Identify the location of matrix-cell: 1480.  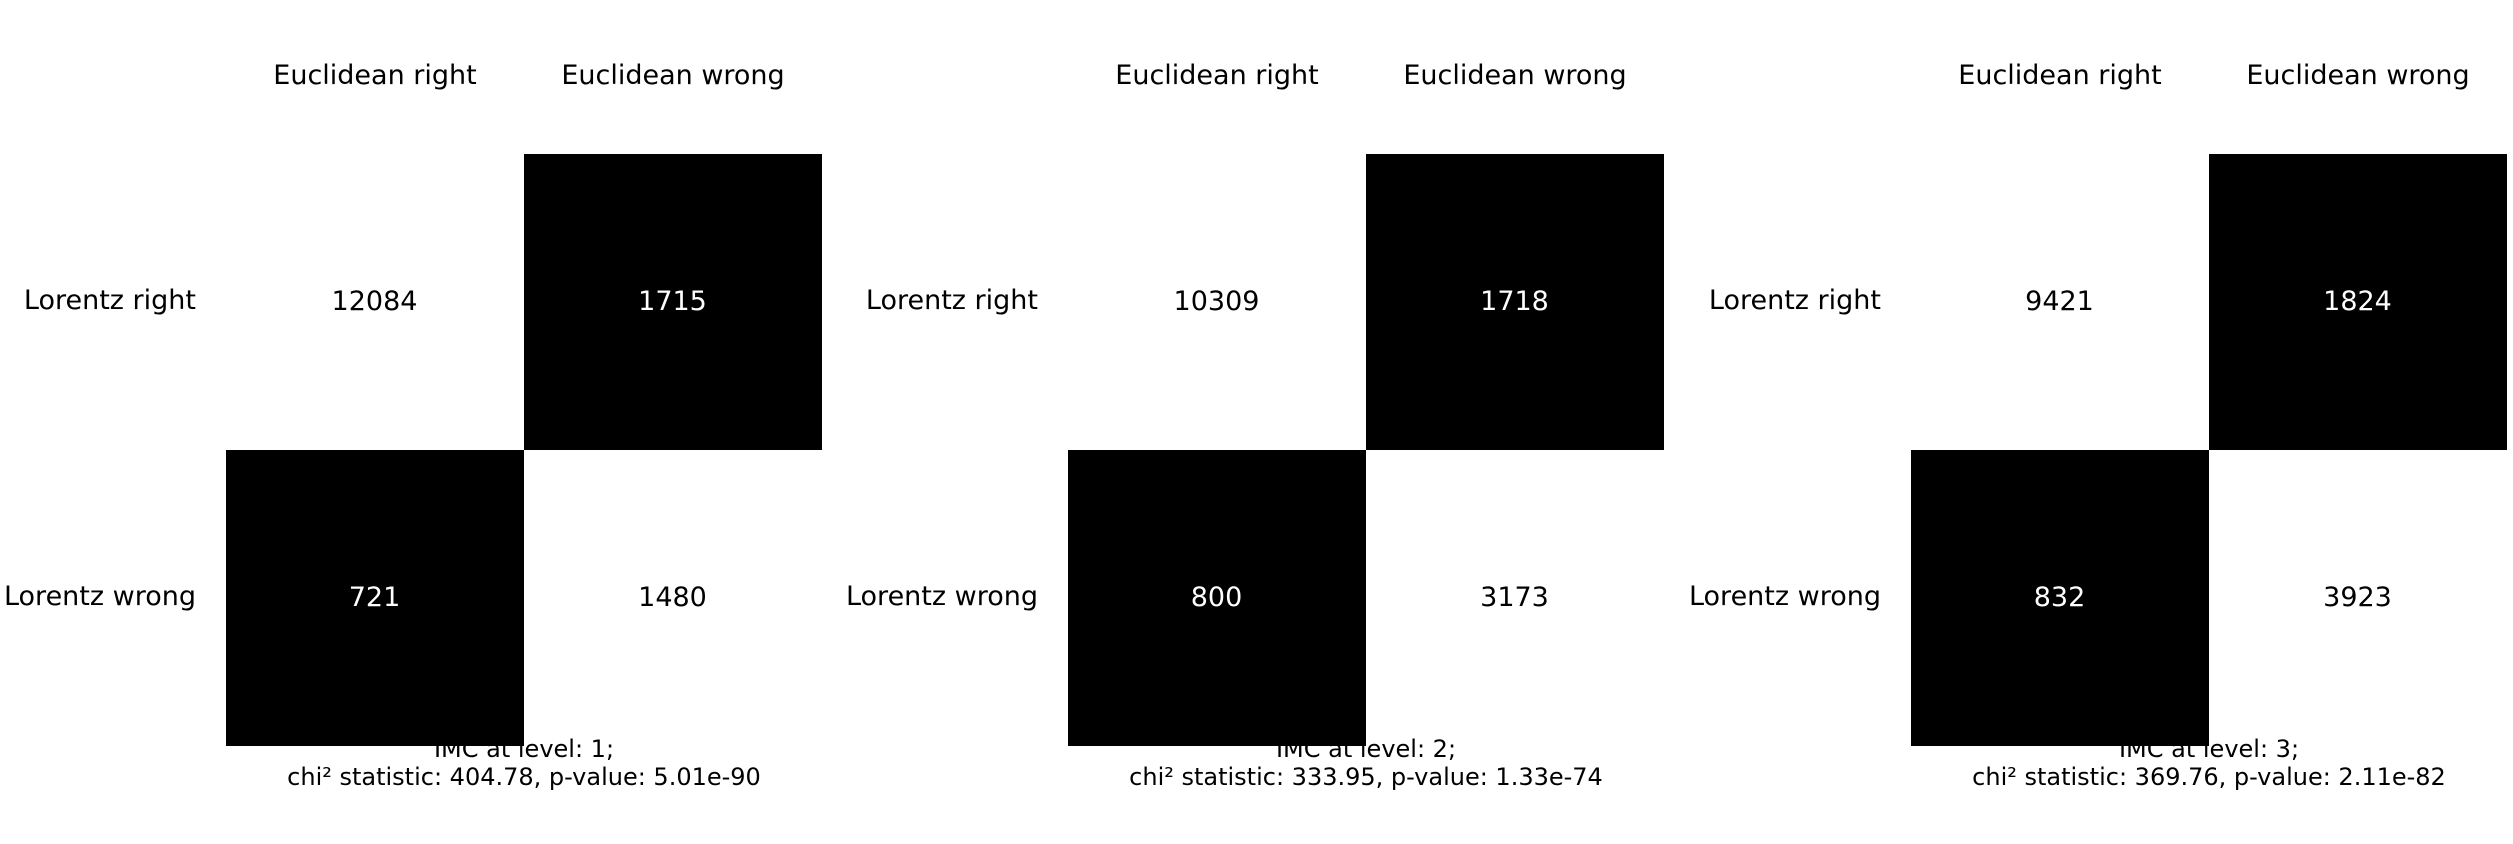
(672, 597).